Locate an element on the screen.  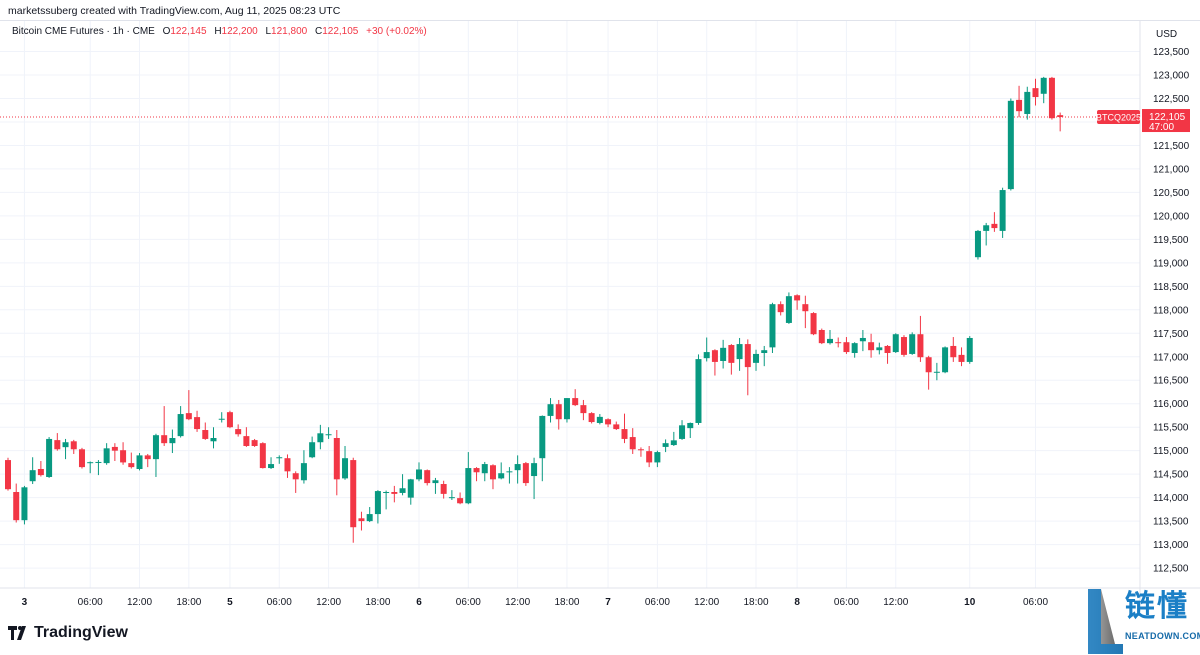
y-tick-label: 120,500 is located at coordinates (1171, 193).